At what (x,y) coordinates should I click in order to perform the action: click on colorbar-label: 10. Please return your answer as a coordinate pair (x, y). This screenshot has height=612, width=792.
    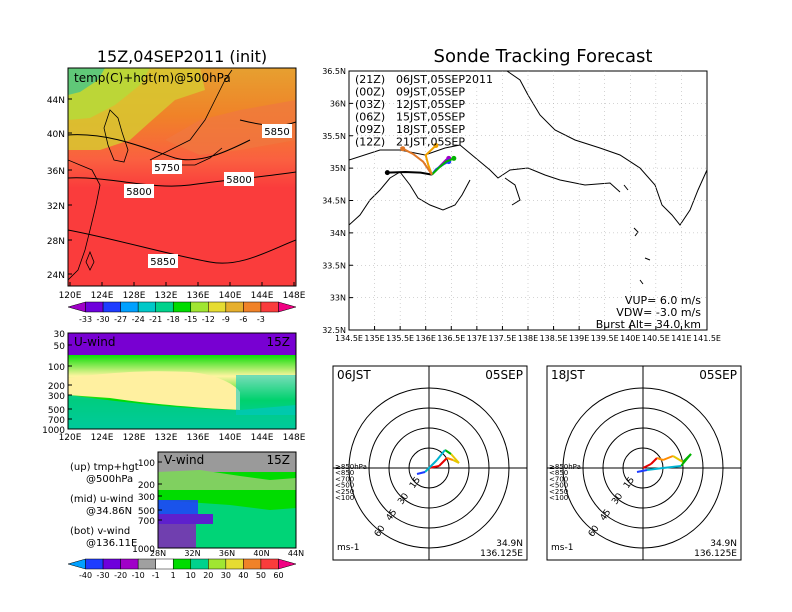
    Looking at the image, I should click on (191, 575).